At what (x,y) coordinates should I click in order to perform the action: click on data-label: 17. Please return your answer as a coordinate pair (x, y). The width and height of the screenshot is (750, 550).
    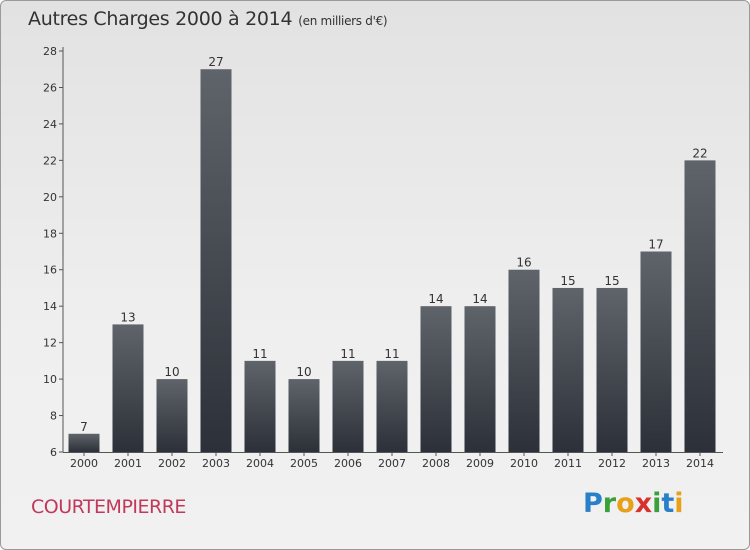
    Looking at the image, I should click on (655, 245).